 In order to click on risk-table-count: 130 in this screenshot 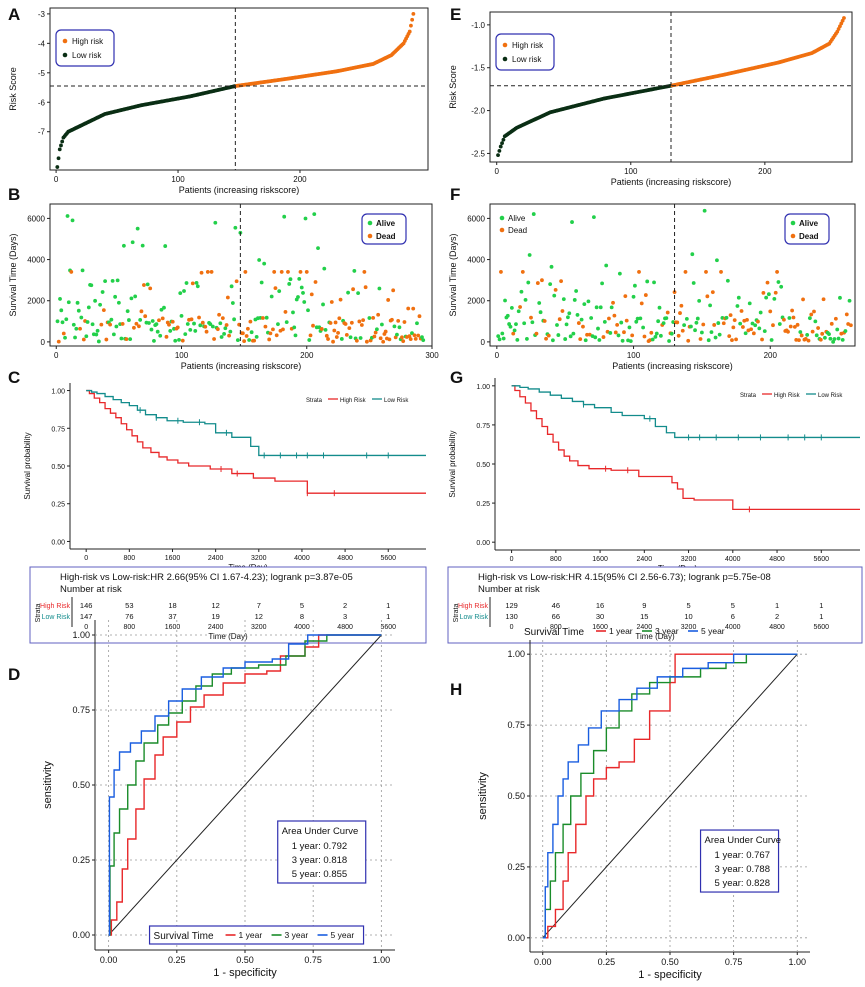, I will do `click(511, 616)`.